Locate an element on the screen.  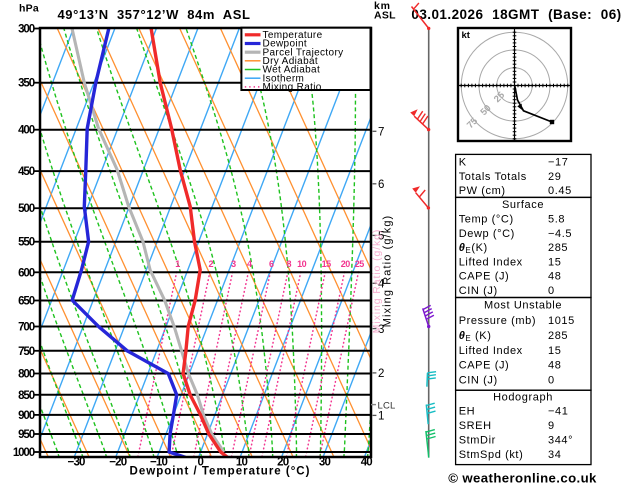
svg-text: SREH is located at coordinates (475, 426).